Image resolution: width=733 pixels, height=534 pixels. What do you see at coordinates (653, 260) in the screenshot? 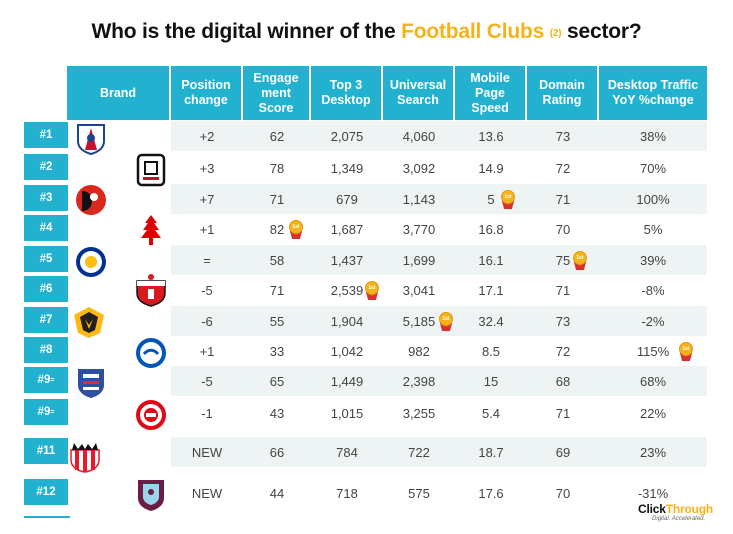
I see `cell-traffic: 39%` at bounding box center [653, 260].